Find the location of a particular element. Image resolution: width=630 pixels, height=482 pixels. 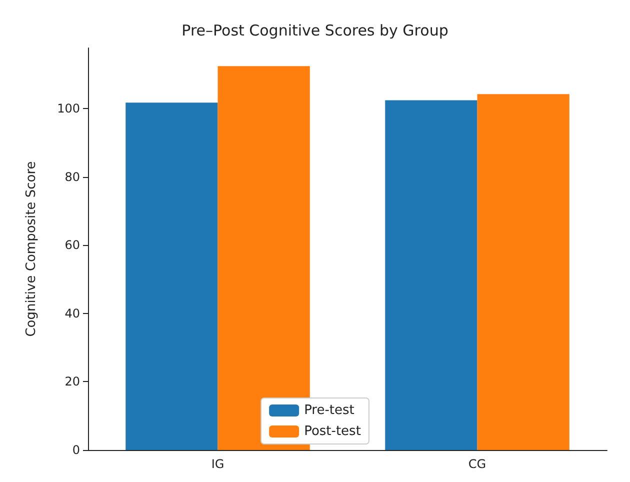

legend-label: Post-test is located at coordinates (332, 431).